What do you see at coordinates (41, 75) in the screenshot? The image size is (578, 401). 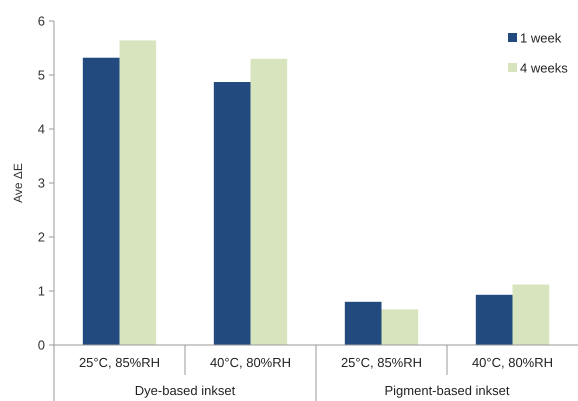 I see `y-tick-label: 5` at bounding box center [41, 75].